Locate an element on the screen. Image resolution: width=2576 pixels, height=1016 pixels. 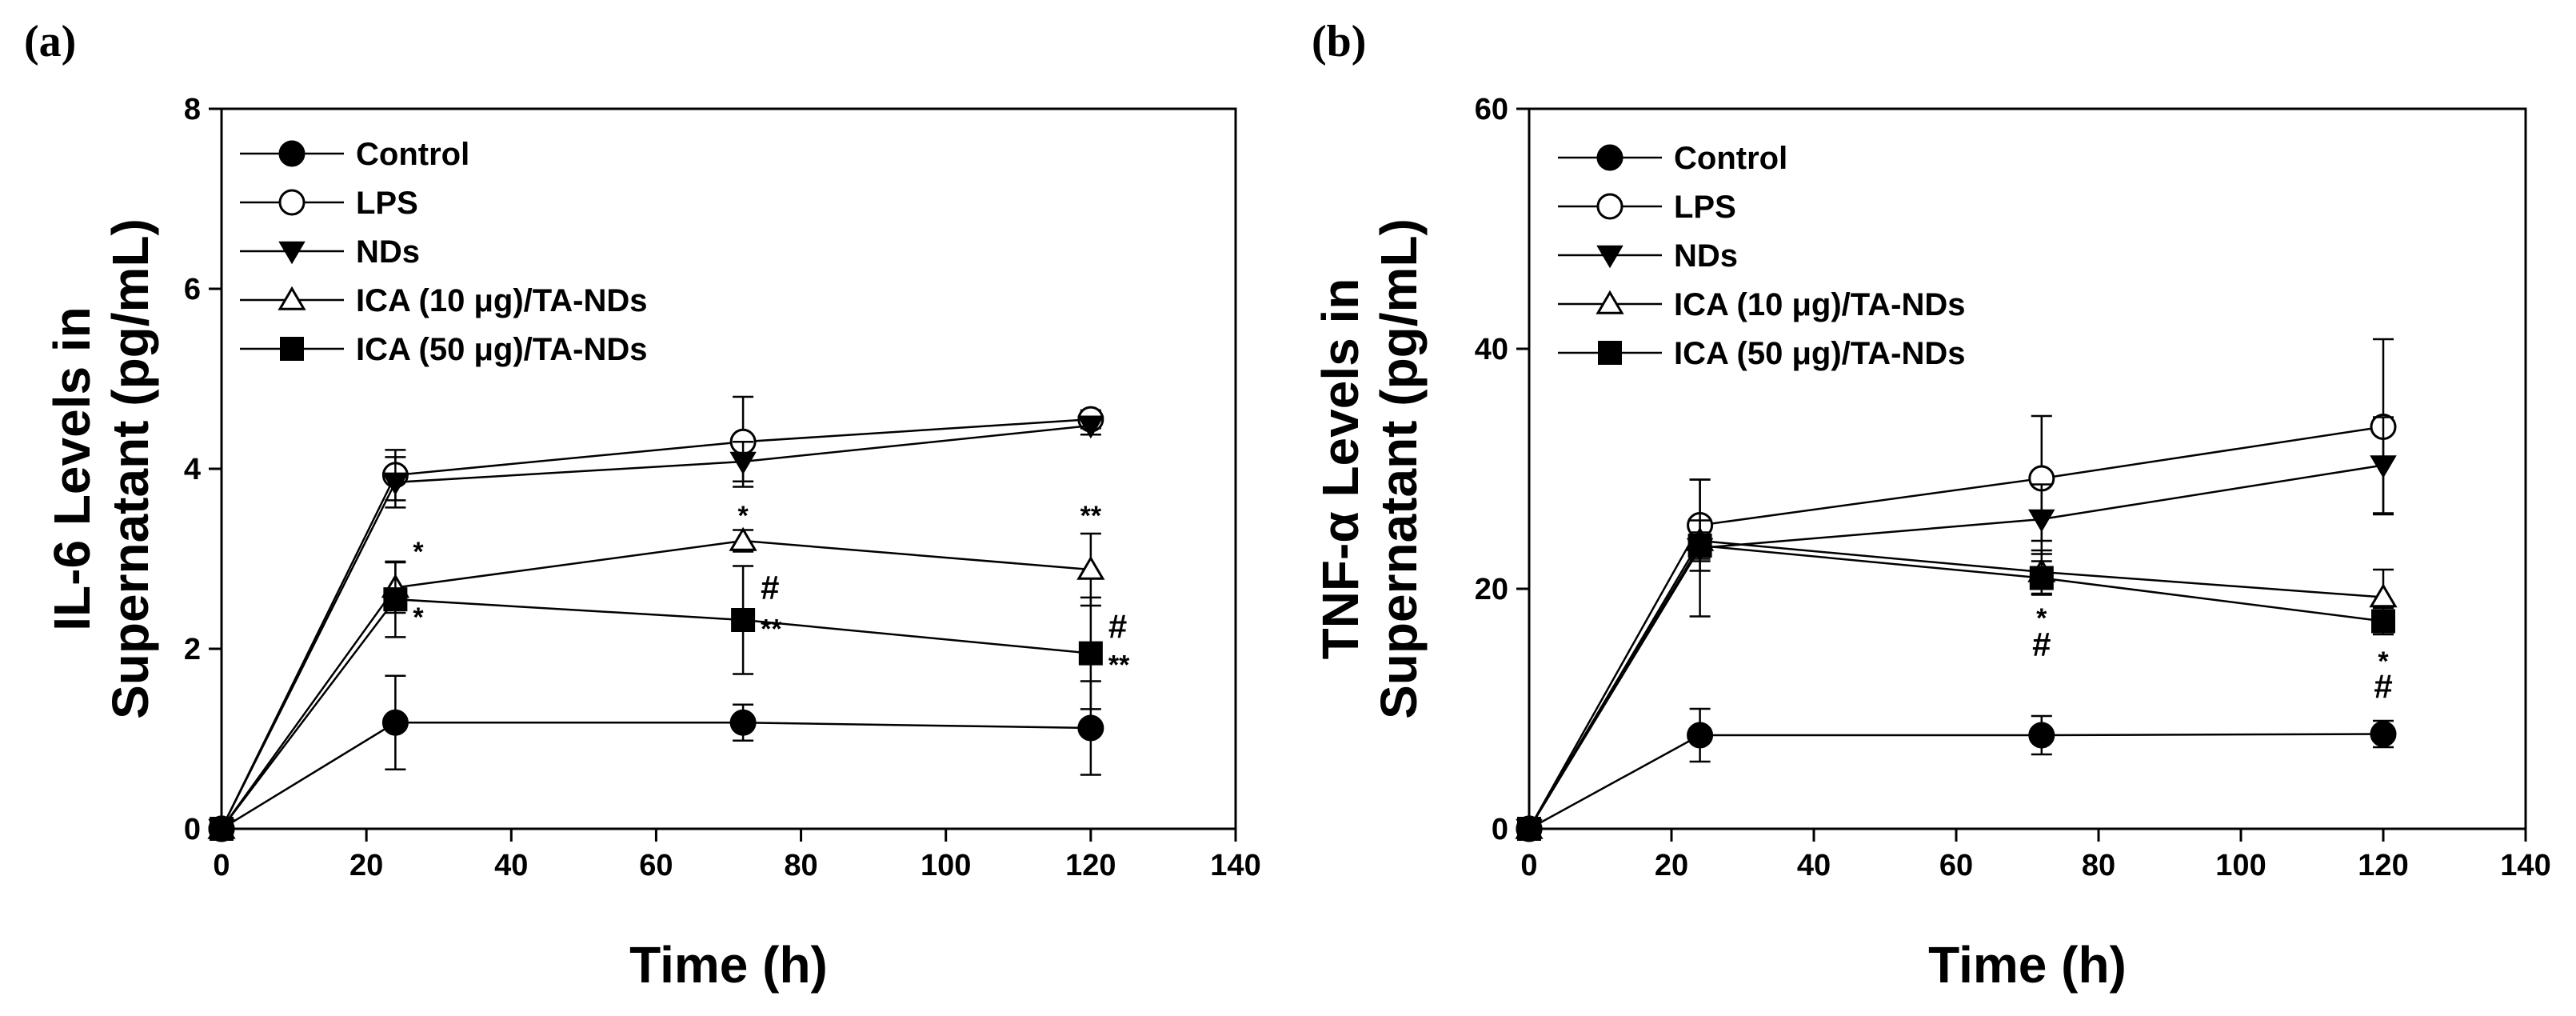
x-tick-label: 60 is located at coordinates (1956, 865).